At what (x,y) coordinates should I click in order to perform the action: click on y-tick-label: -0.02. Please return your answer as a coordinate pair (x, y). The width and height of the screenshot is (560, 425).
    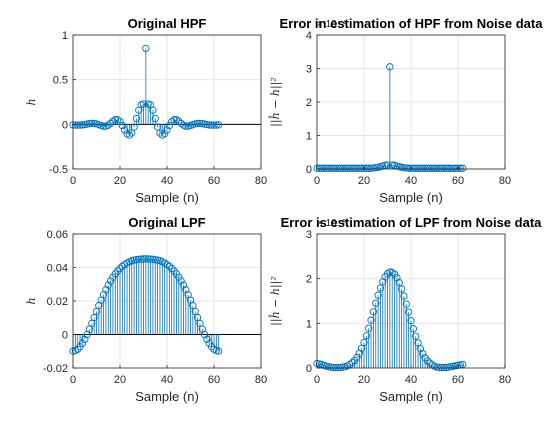
    Looking at the image, I should click on (55, 369).